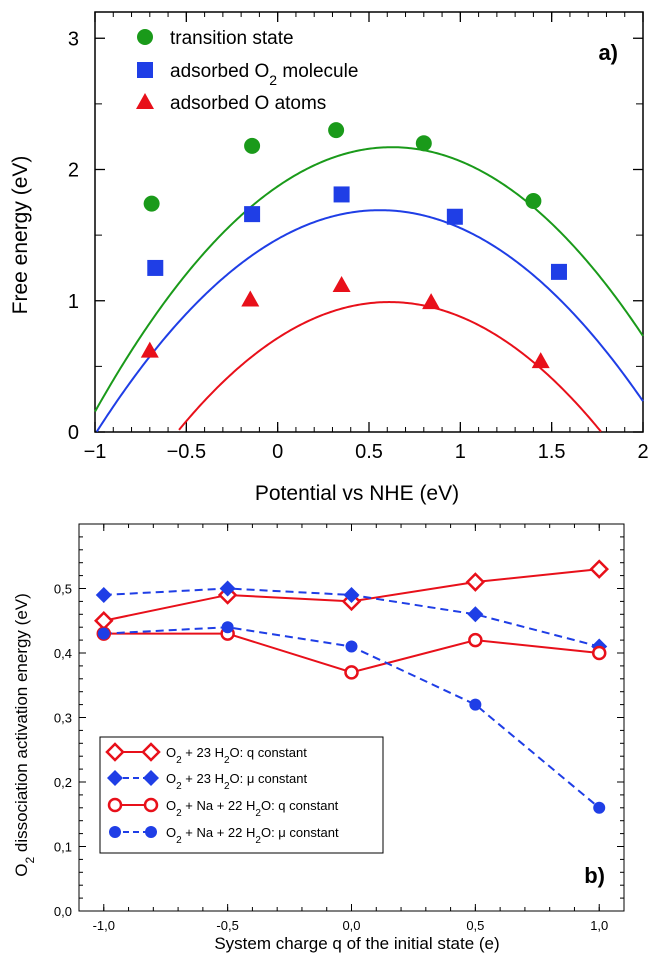  I want to click on panel-b-legend-label: O2 + Na + 22 H2O: μ constant, so click(252, 835).